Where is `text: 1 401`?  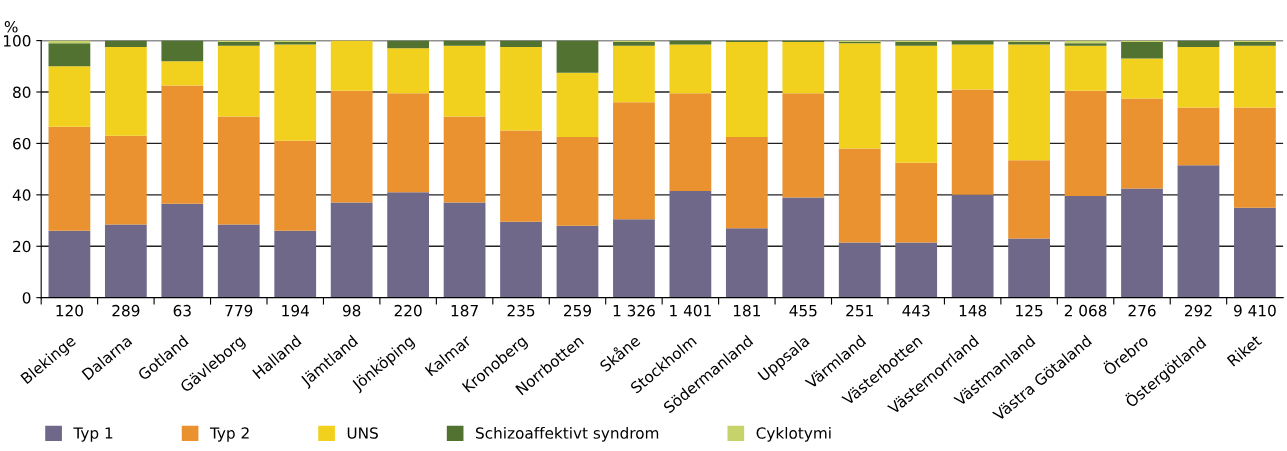
text: 1 401 is located at coordinates (690, 310).